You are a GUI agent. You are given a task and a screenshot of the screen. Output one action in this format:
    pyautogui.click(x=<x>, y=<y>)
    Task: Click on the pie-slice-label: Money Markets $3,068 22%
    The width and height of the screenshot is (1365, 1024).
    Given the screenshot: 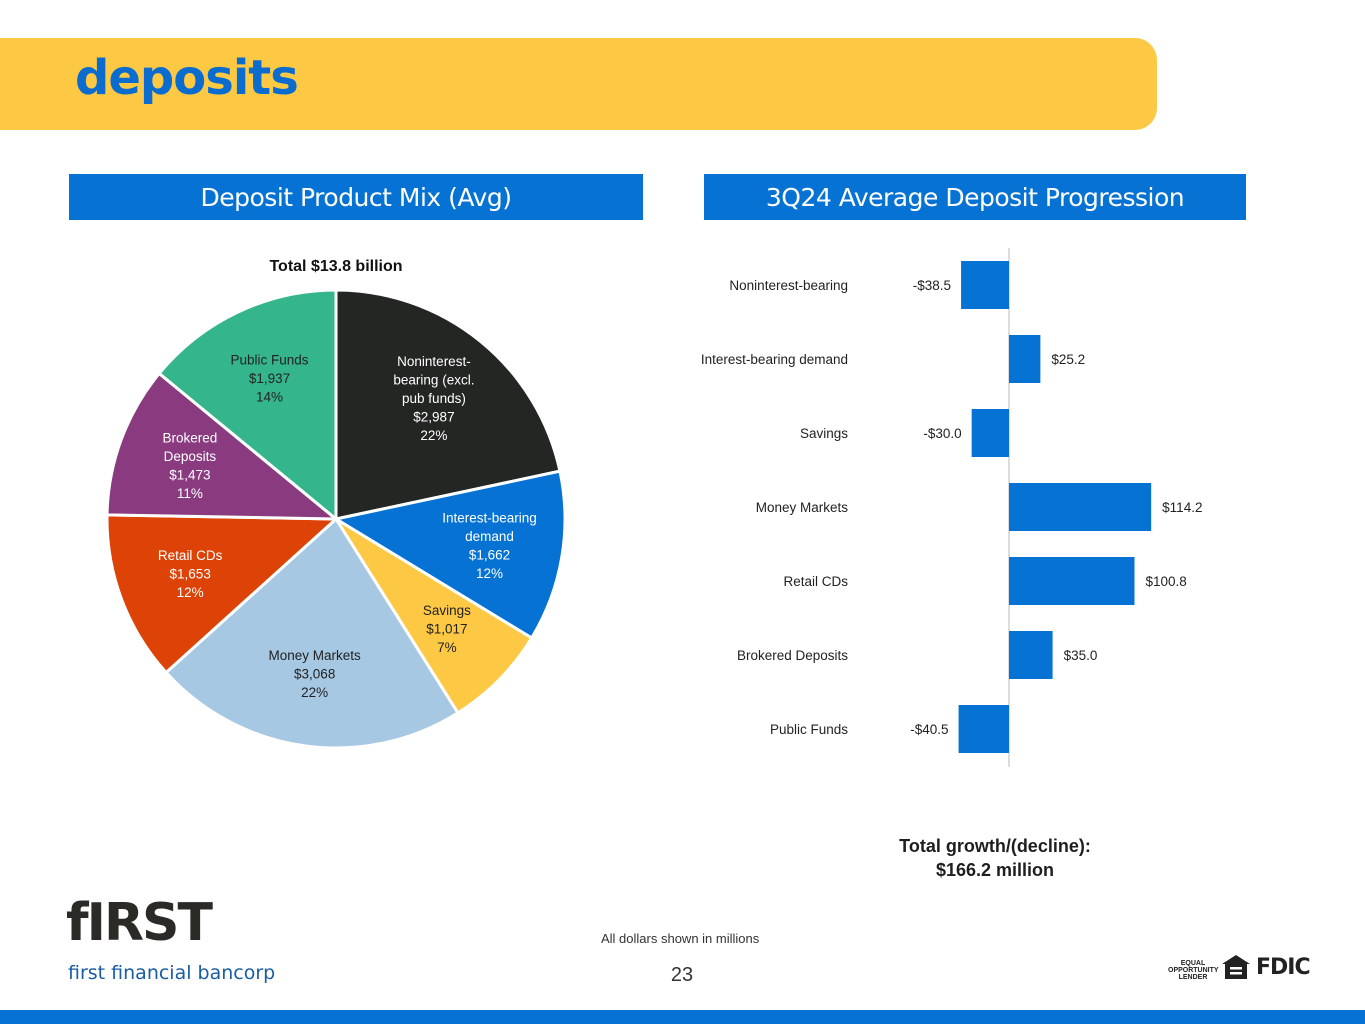 What is the action you would take?
    pyautogui.click(x=315, y=674)
    